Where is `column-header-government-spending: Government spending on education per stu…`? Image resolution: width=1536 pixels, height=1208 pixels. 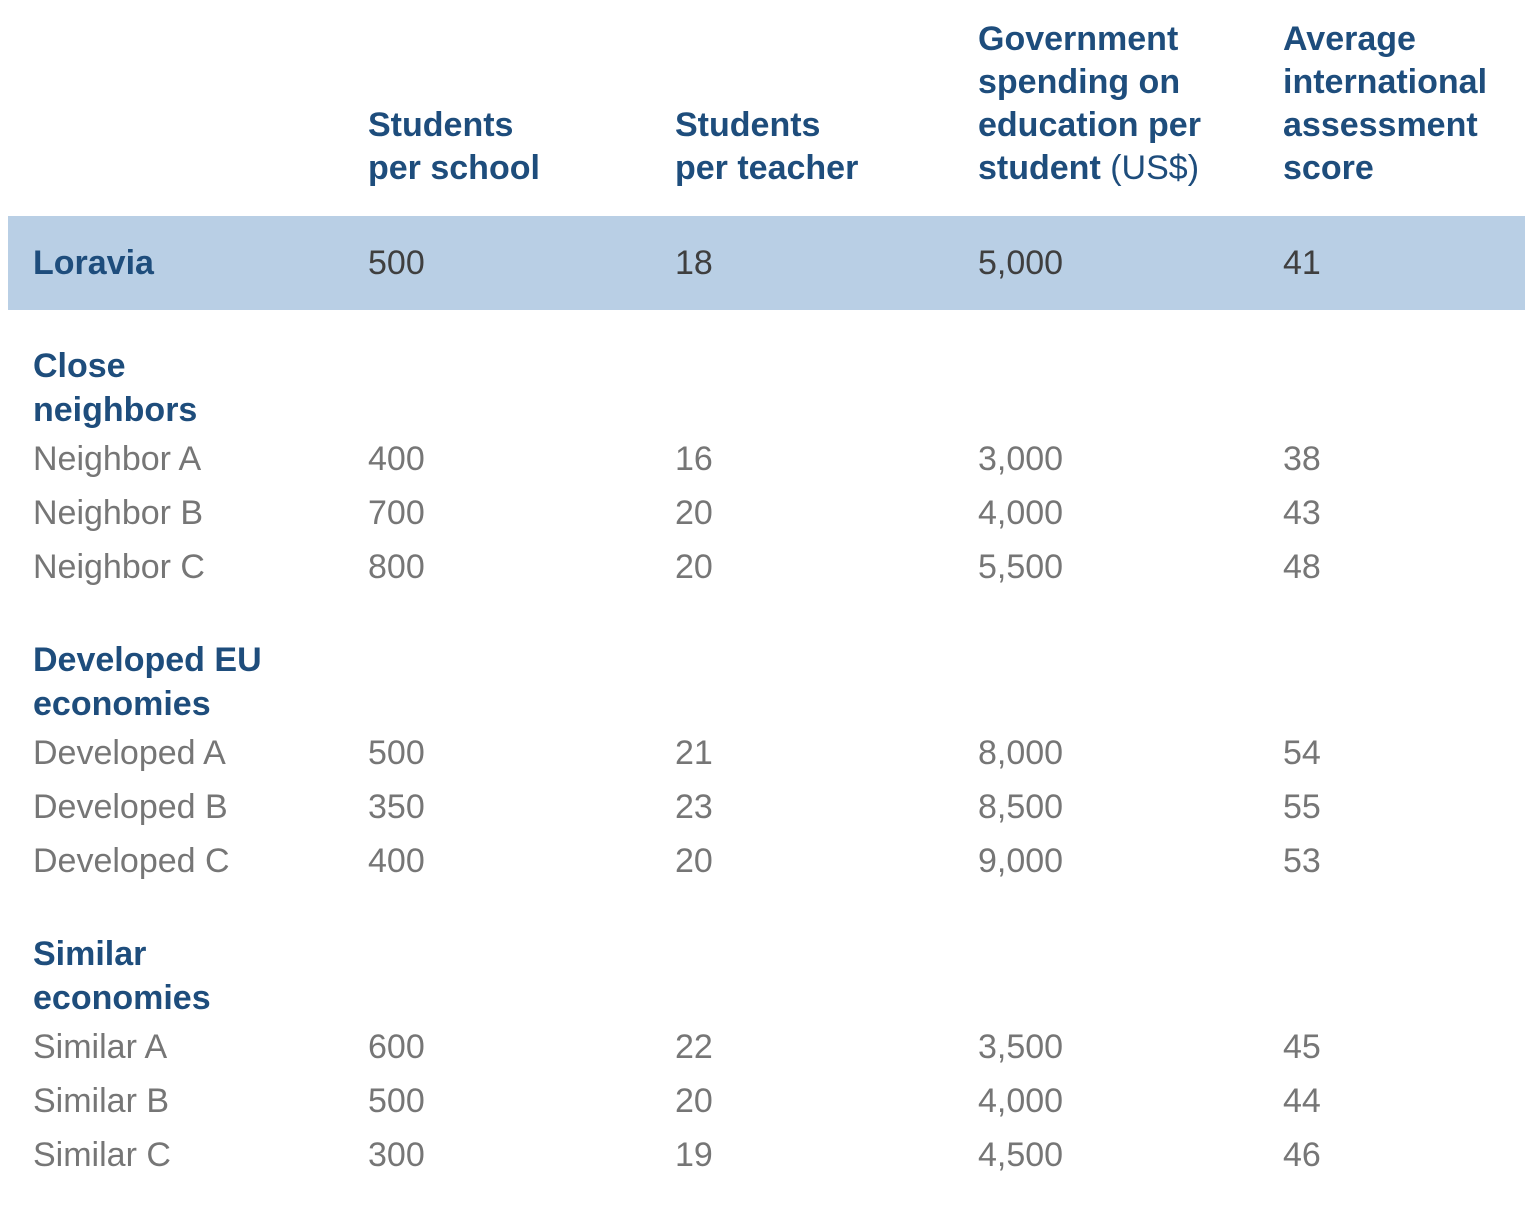
column-header-government-spending: Government spending on education per stu… is located at coordinates (1130, 104).